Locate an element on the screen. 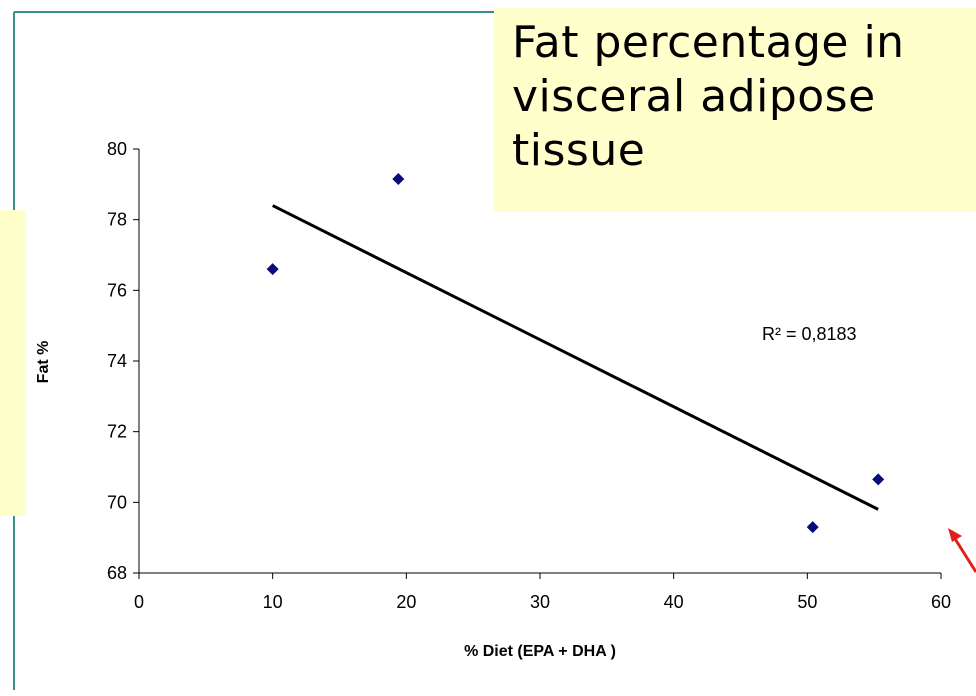  highlight-arrow-head is located at coordinates (955, 535).